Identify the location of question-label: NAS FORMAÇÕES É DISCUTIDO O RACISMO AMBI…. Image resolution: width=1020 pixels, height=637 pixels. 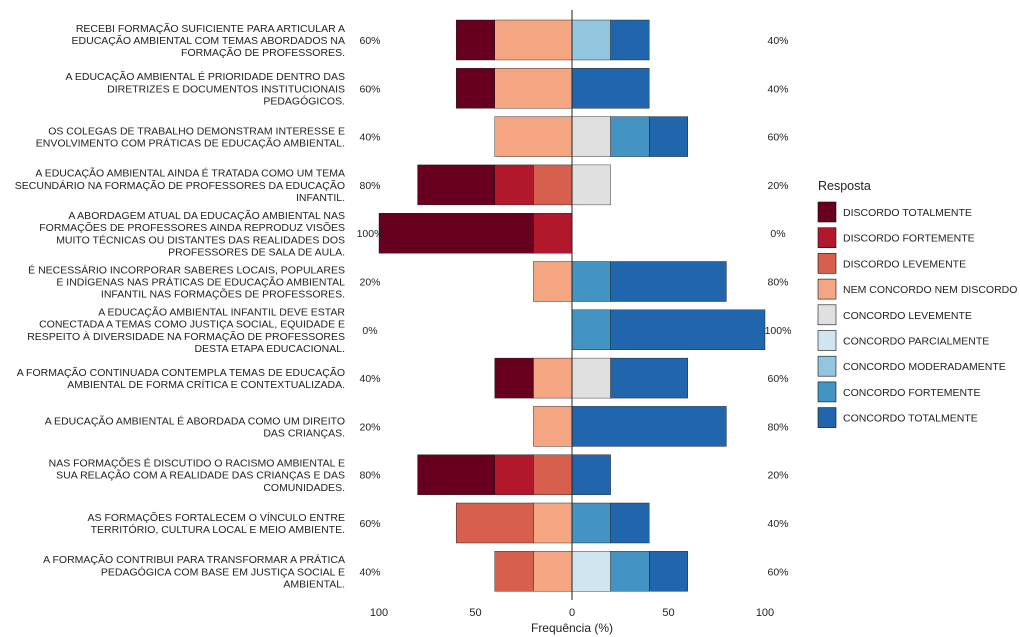
(197, 475).